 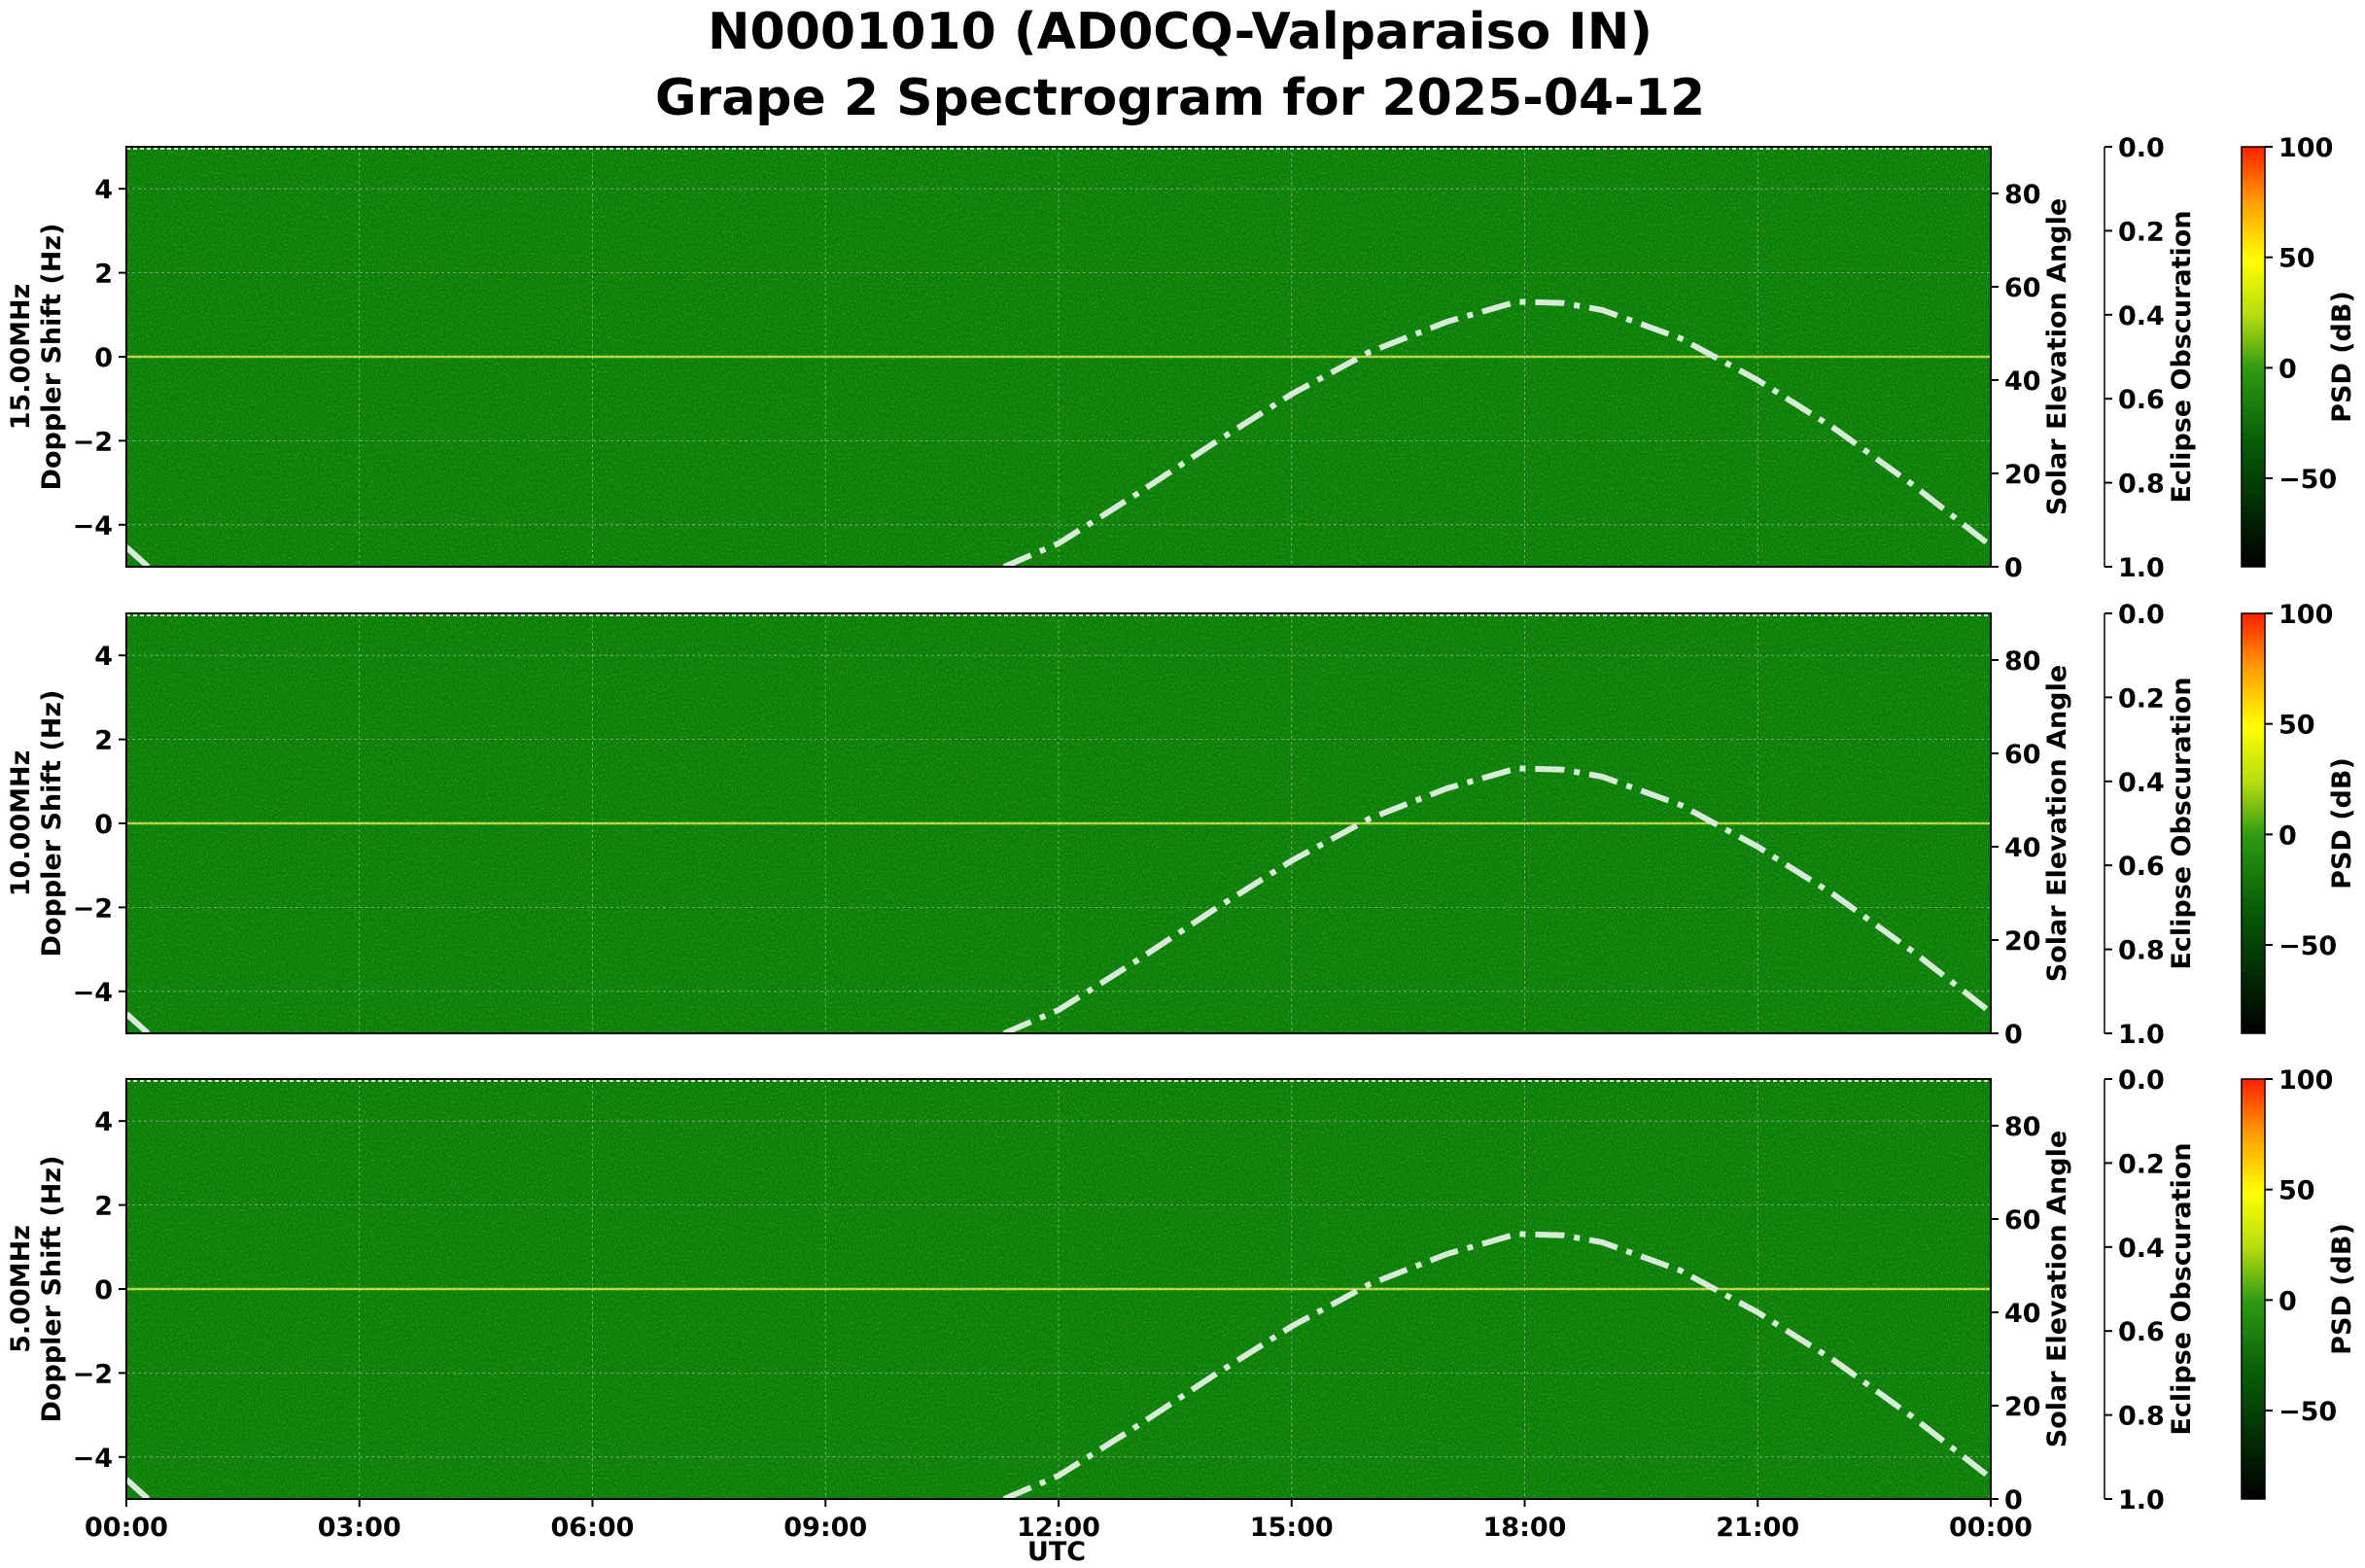 What do you see at coordinates (1056, 1552) in the screenshot?
I see `x-axis-label: UTC` at bounding box center [1056, 1552].